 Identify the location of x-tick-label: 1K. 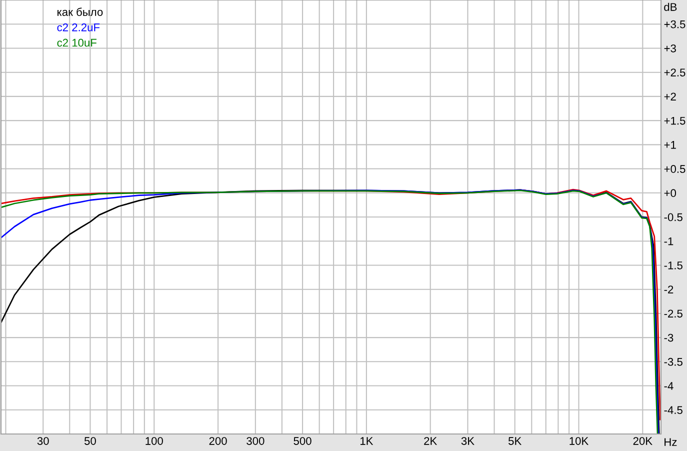
(367, 441).